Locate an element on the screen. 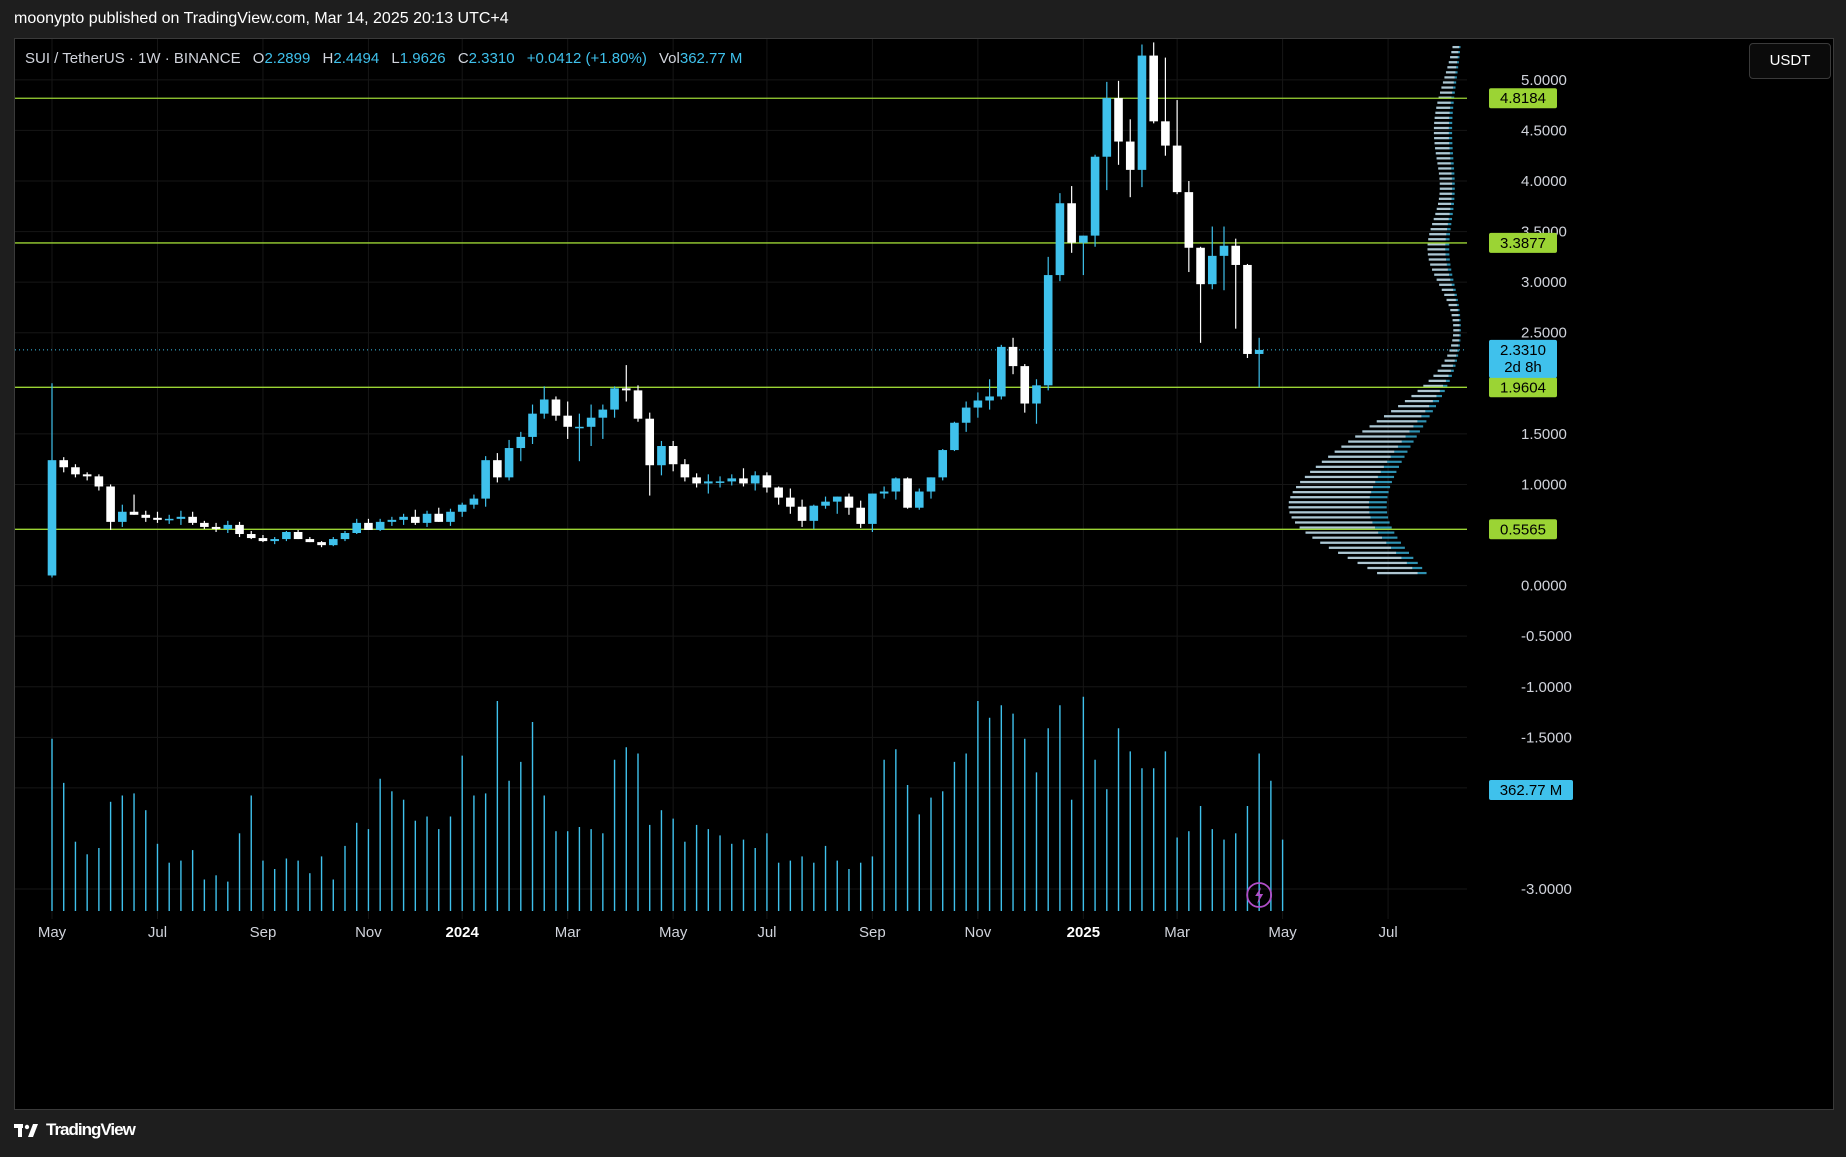 This screenshot has height=1157, width=1846. footer-branding: TradingView is located at coordinates (75, 1130).